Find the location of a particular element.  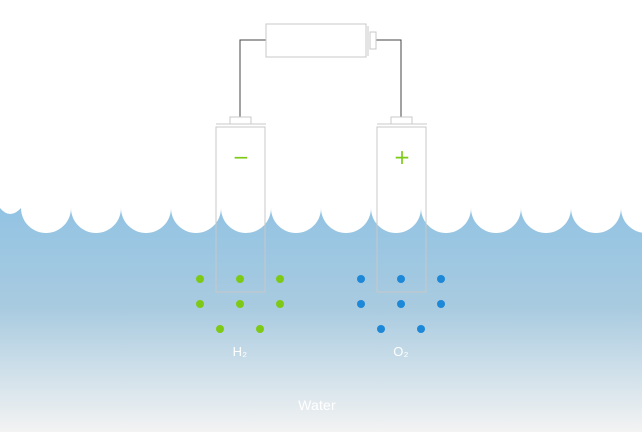

anode-plus-sign: + is located at coordinates (402, 157).